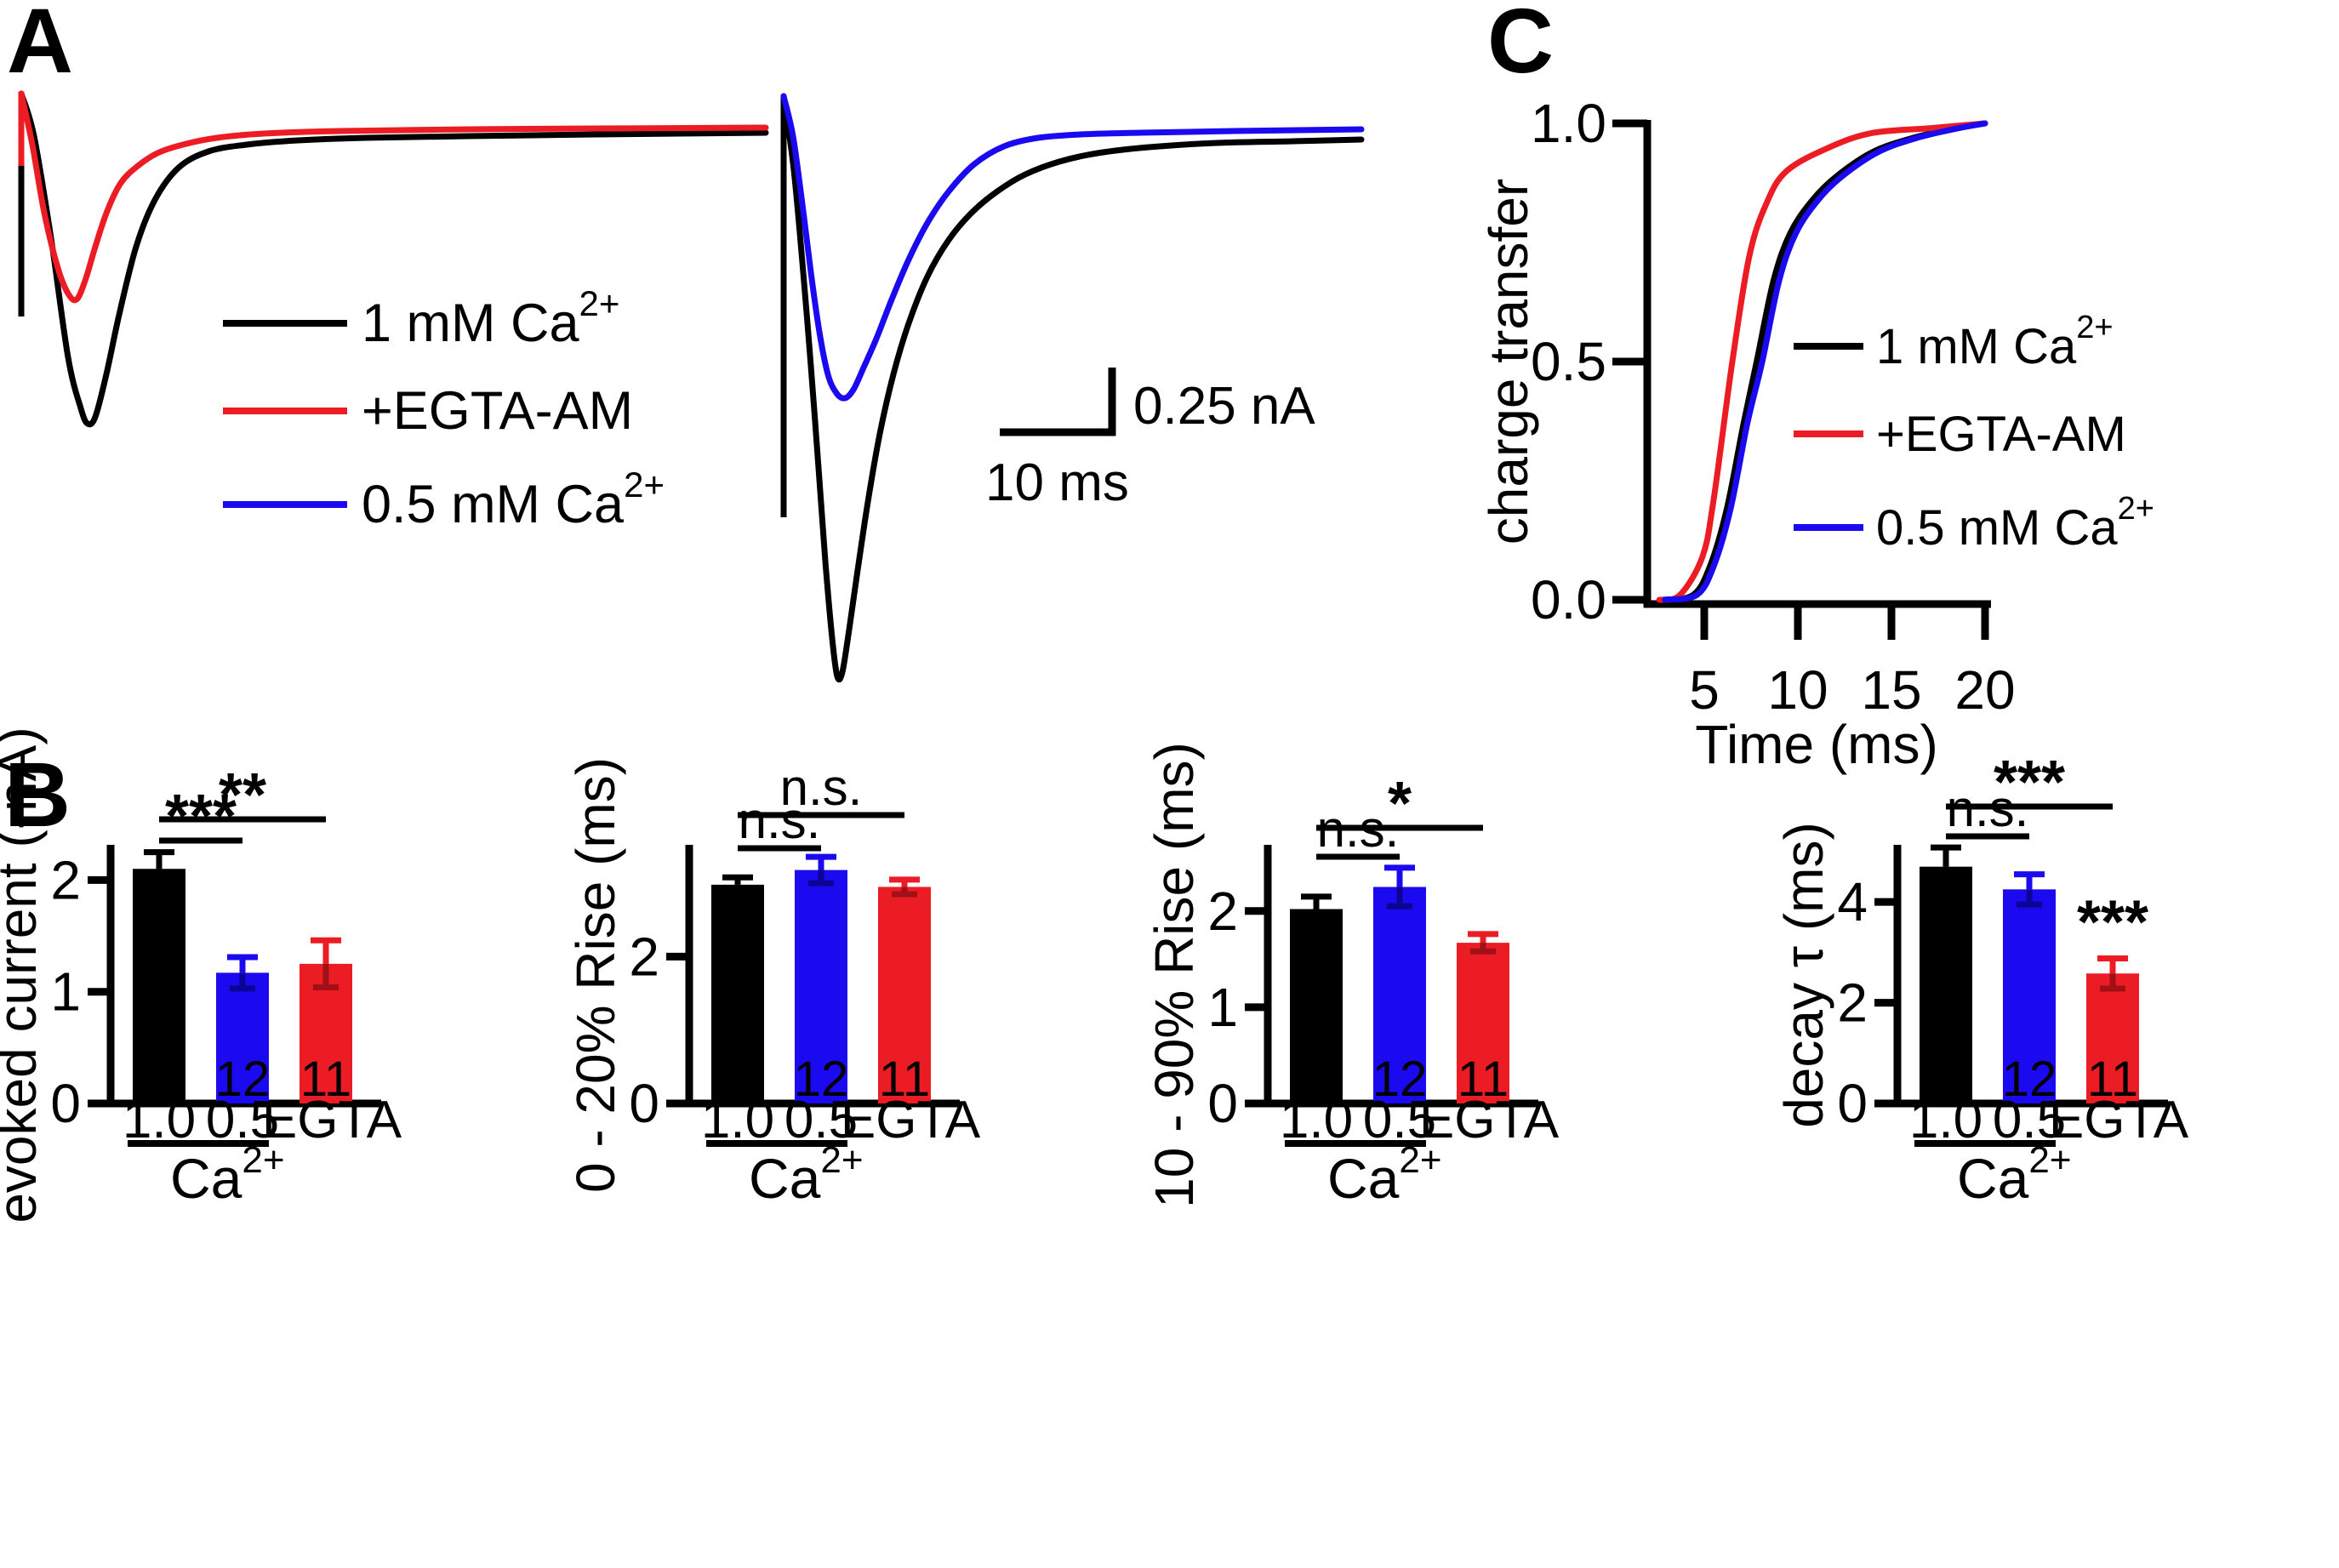 Image resolution: width=2339 pixels, height=1568 pixels. Describe the element at coordinates (24, 975) in the screenshot. I see `b-y-axis-label: evoked current (-nA)` at that location.